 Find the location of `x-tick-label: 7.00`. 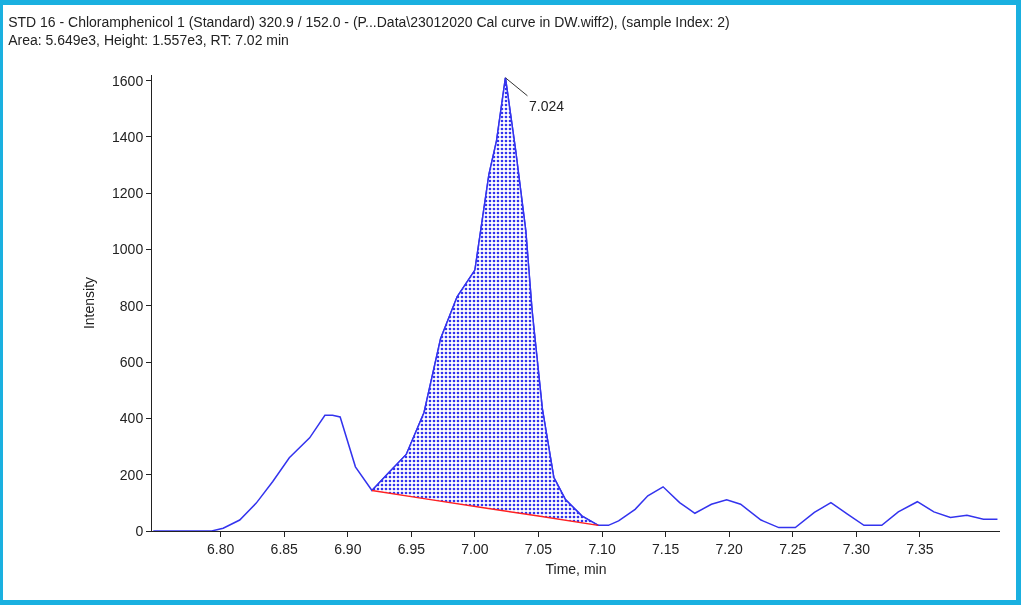

x-tick-label: 7.00 is located at coordinates (475, 548).